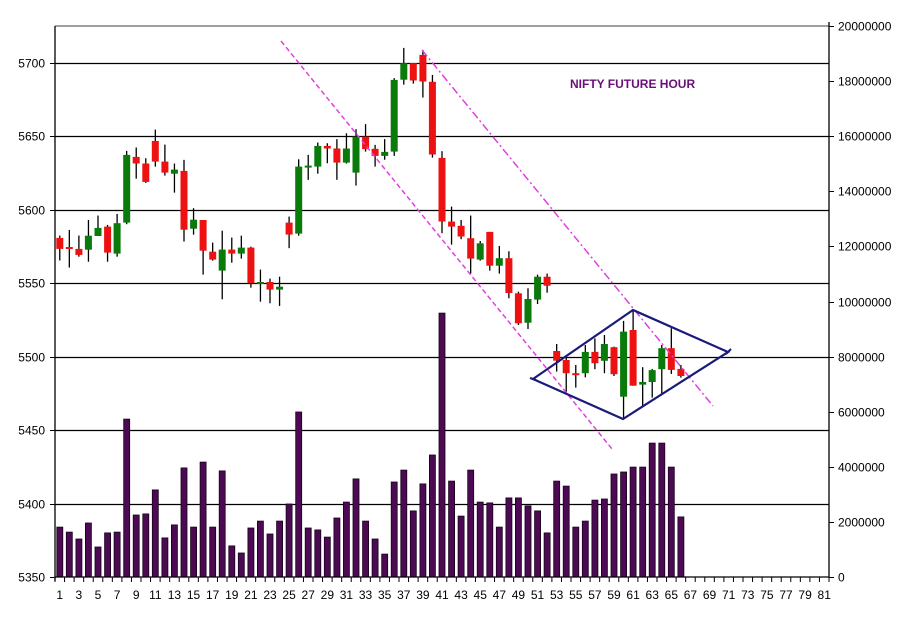 The image size is (911, 628). Describe the element at coordinates (155, 595) in the screenshot. I see `x-tick-label: 11` at that location.